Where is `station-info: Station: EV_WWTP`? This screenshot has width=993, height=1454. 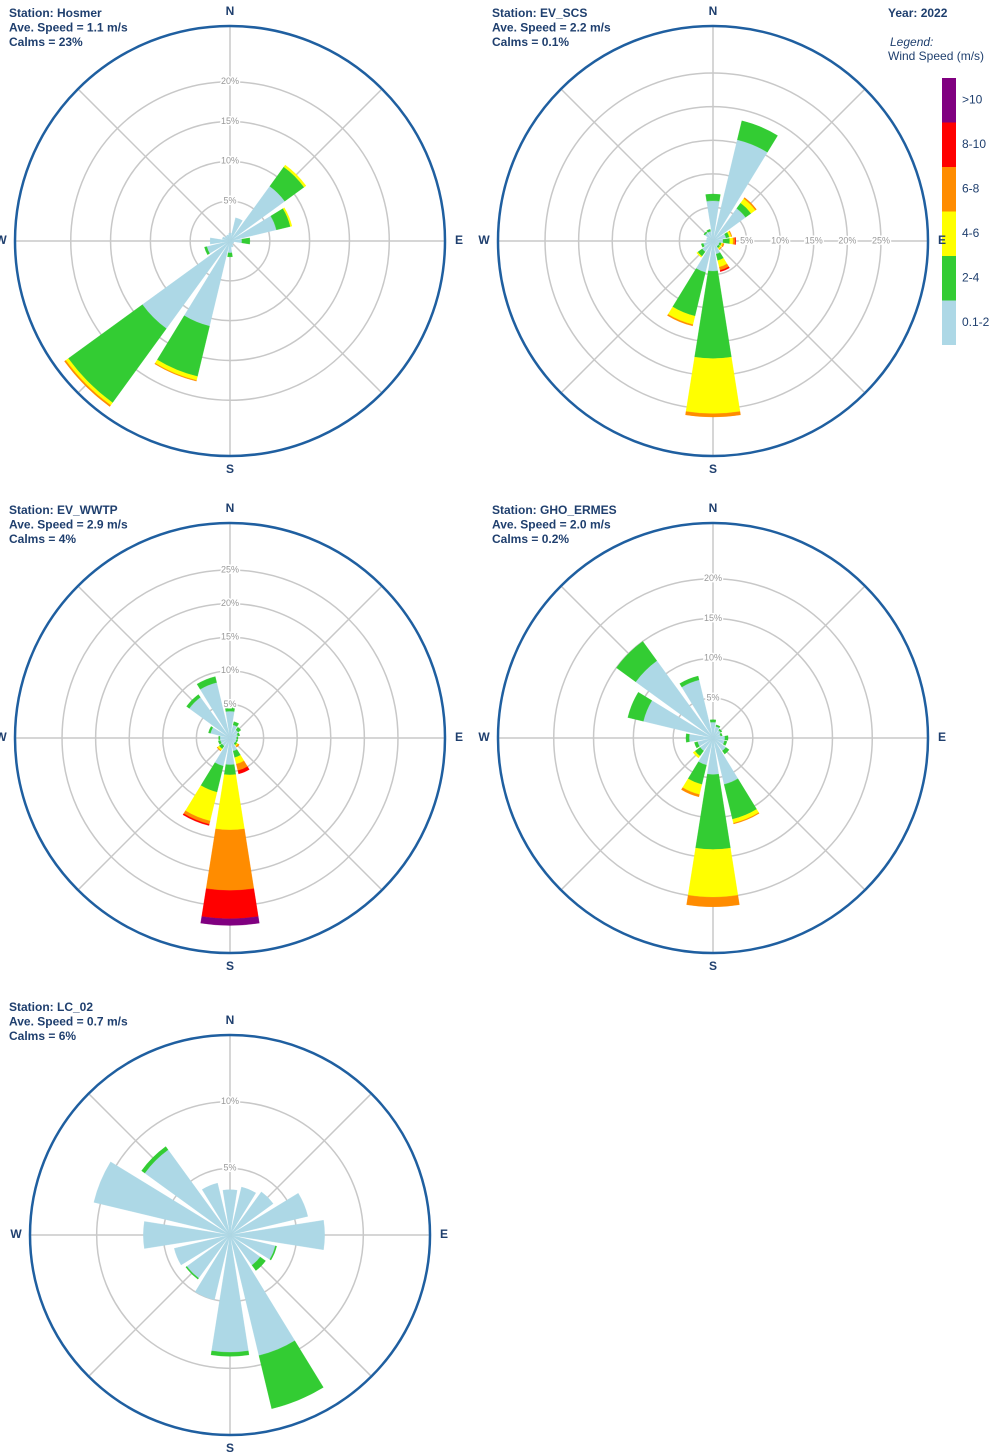
station-info: Station: EV_WWTP is located at coordinates (63, 510).